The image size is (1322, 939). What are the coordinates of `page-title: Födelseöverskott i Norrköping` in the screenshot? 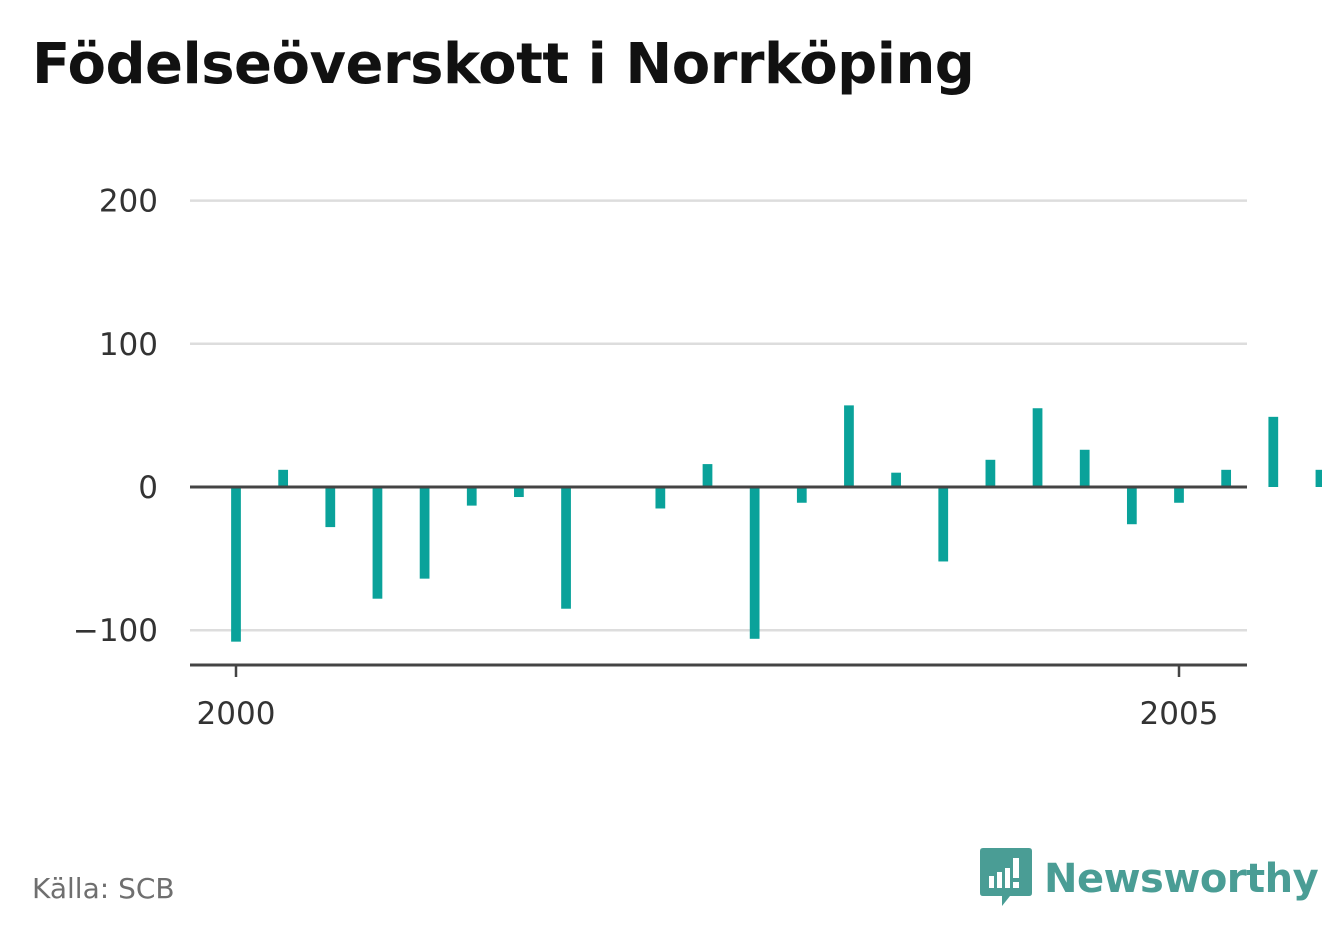 It's located at (503, 64).